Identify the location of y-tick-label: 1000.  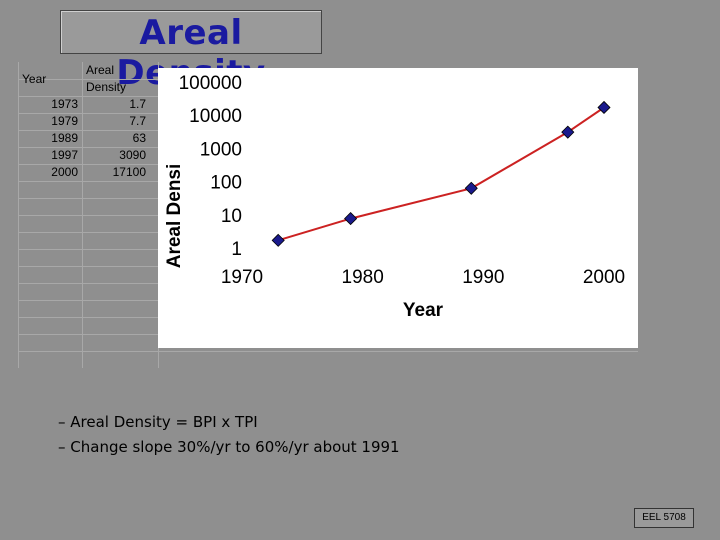
(221, 149).